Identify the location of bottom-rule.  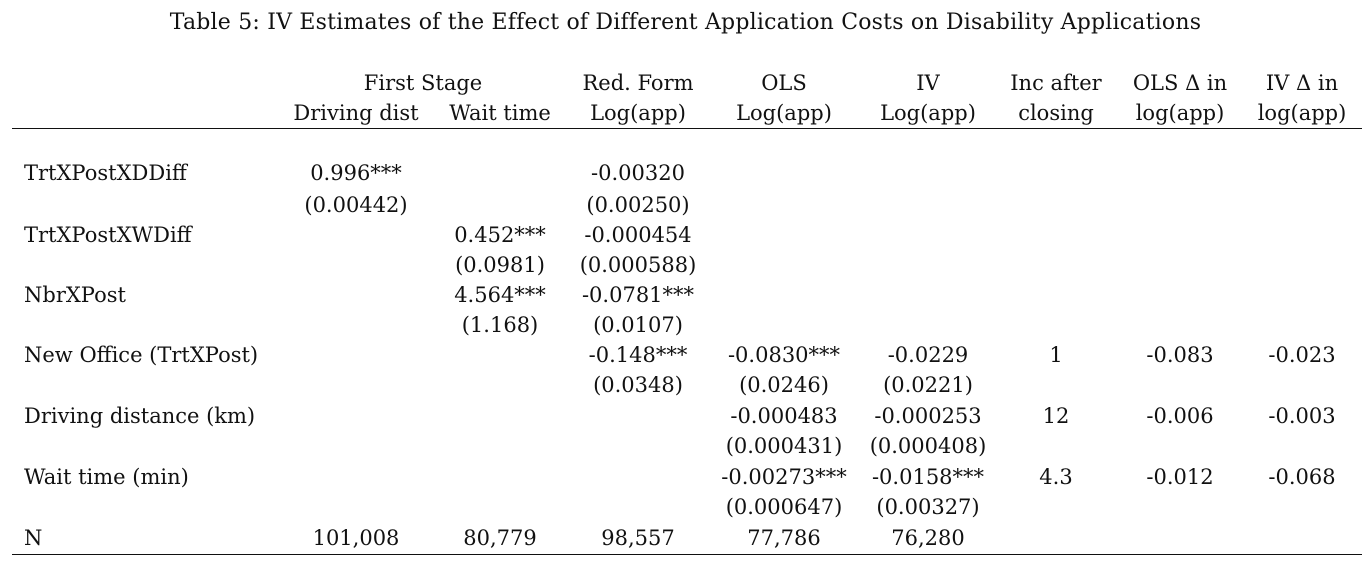
(687, 554).